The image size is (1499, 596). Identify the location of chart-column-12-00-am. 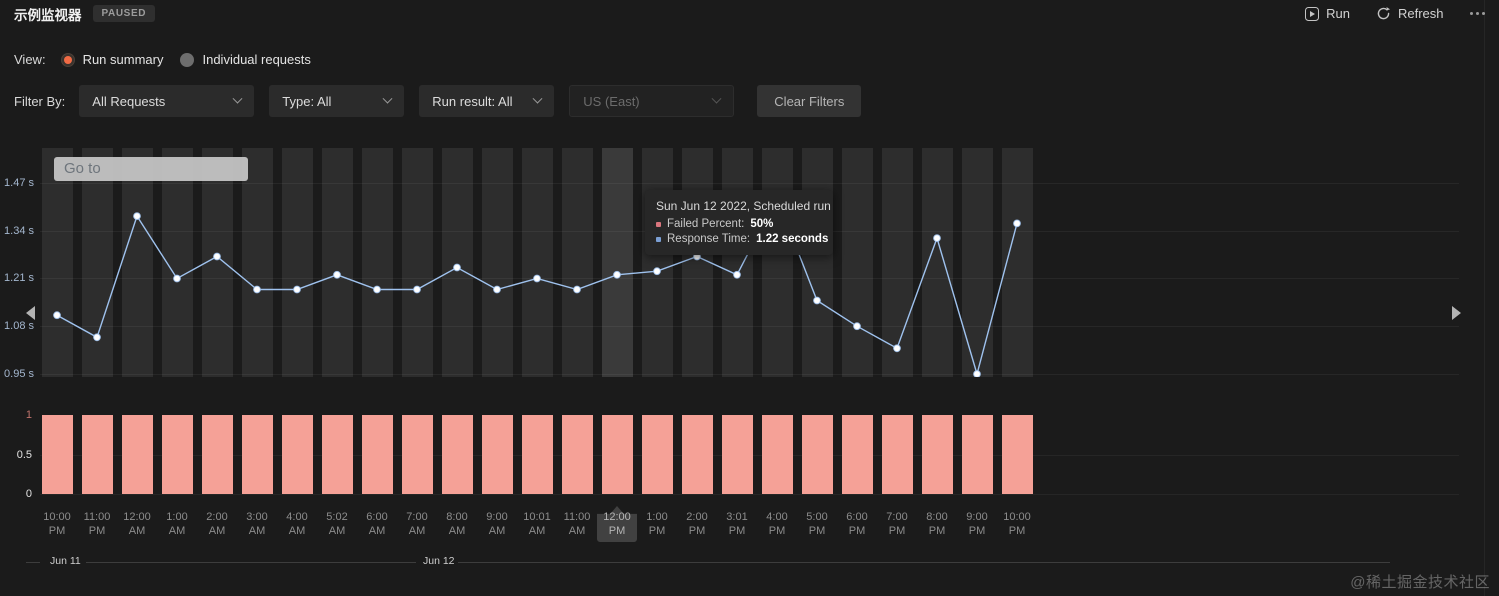
(137, 262).